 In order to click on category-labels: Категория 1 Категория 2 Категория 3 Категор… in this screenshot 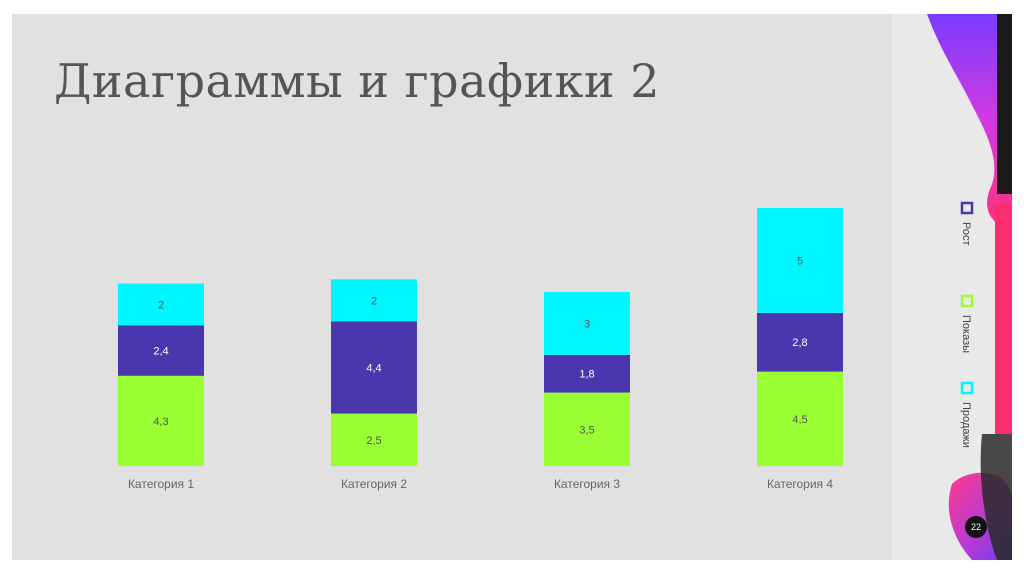, I will do `click(480, 484)`.